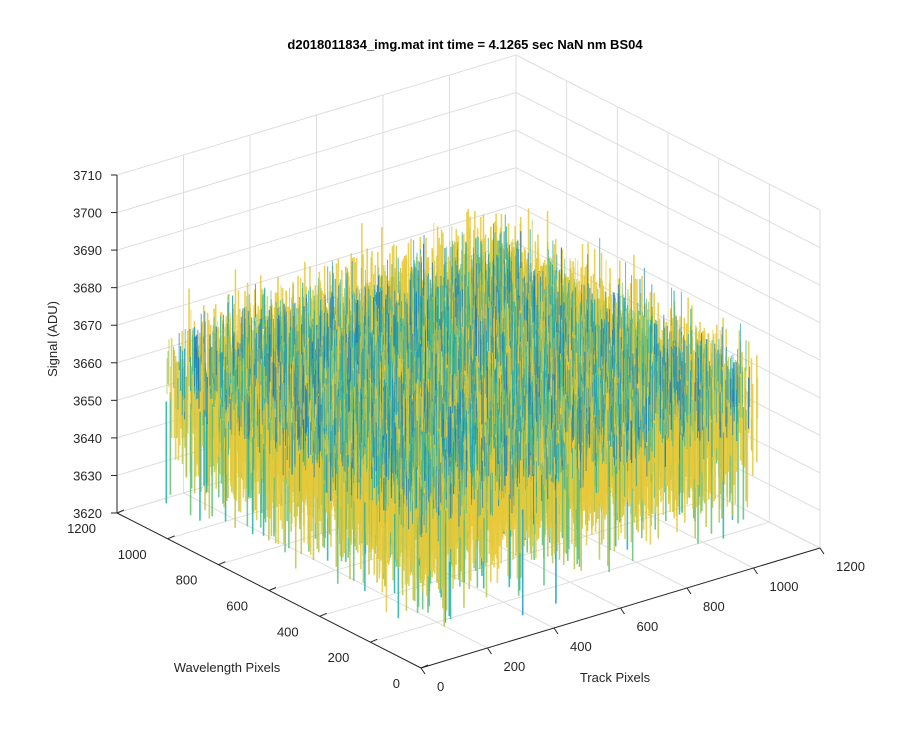 Image resolution: width=900 pixels, height=750 pixels. I want to click on floor-gridline, so click(570, 582).